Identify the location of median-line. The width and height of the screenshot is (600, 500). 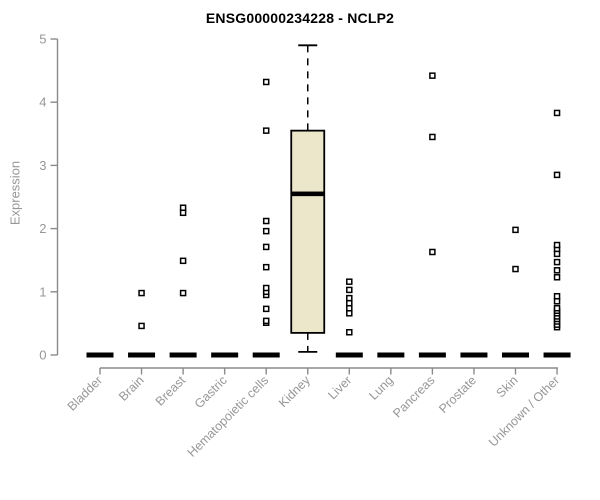
(308, 194).